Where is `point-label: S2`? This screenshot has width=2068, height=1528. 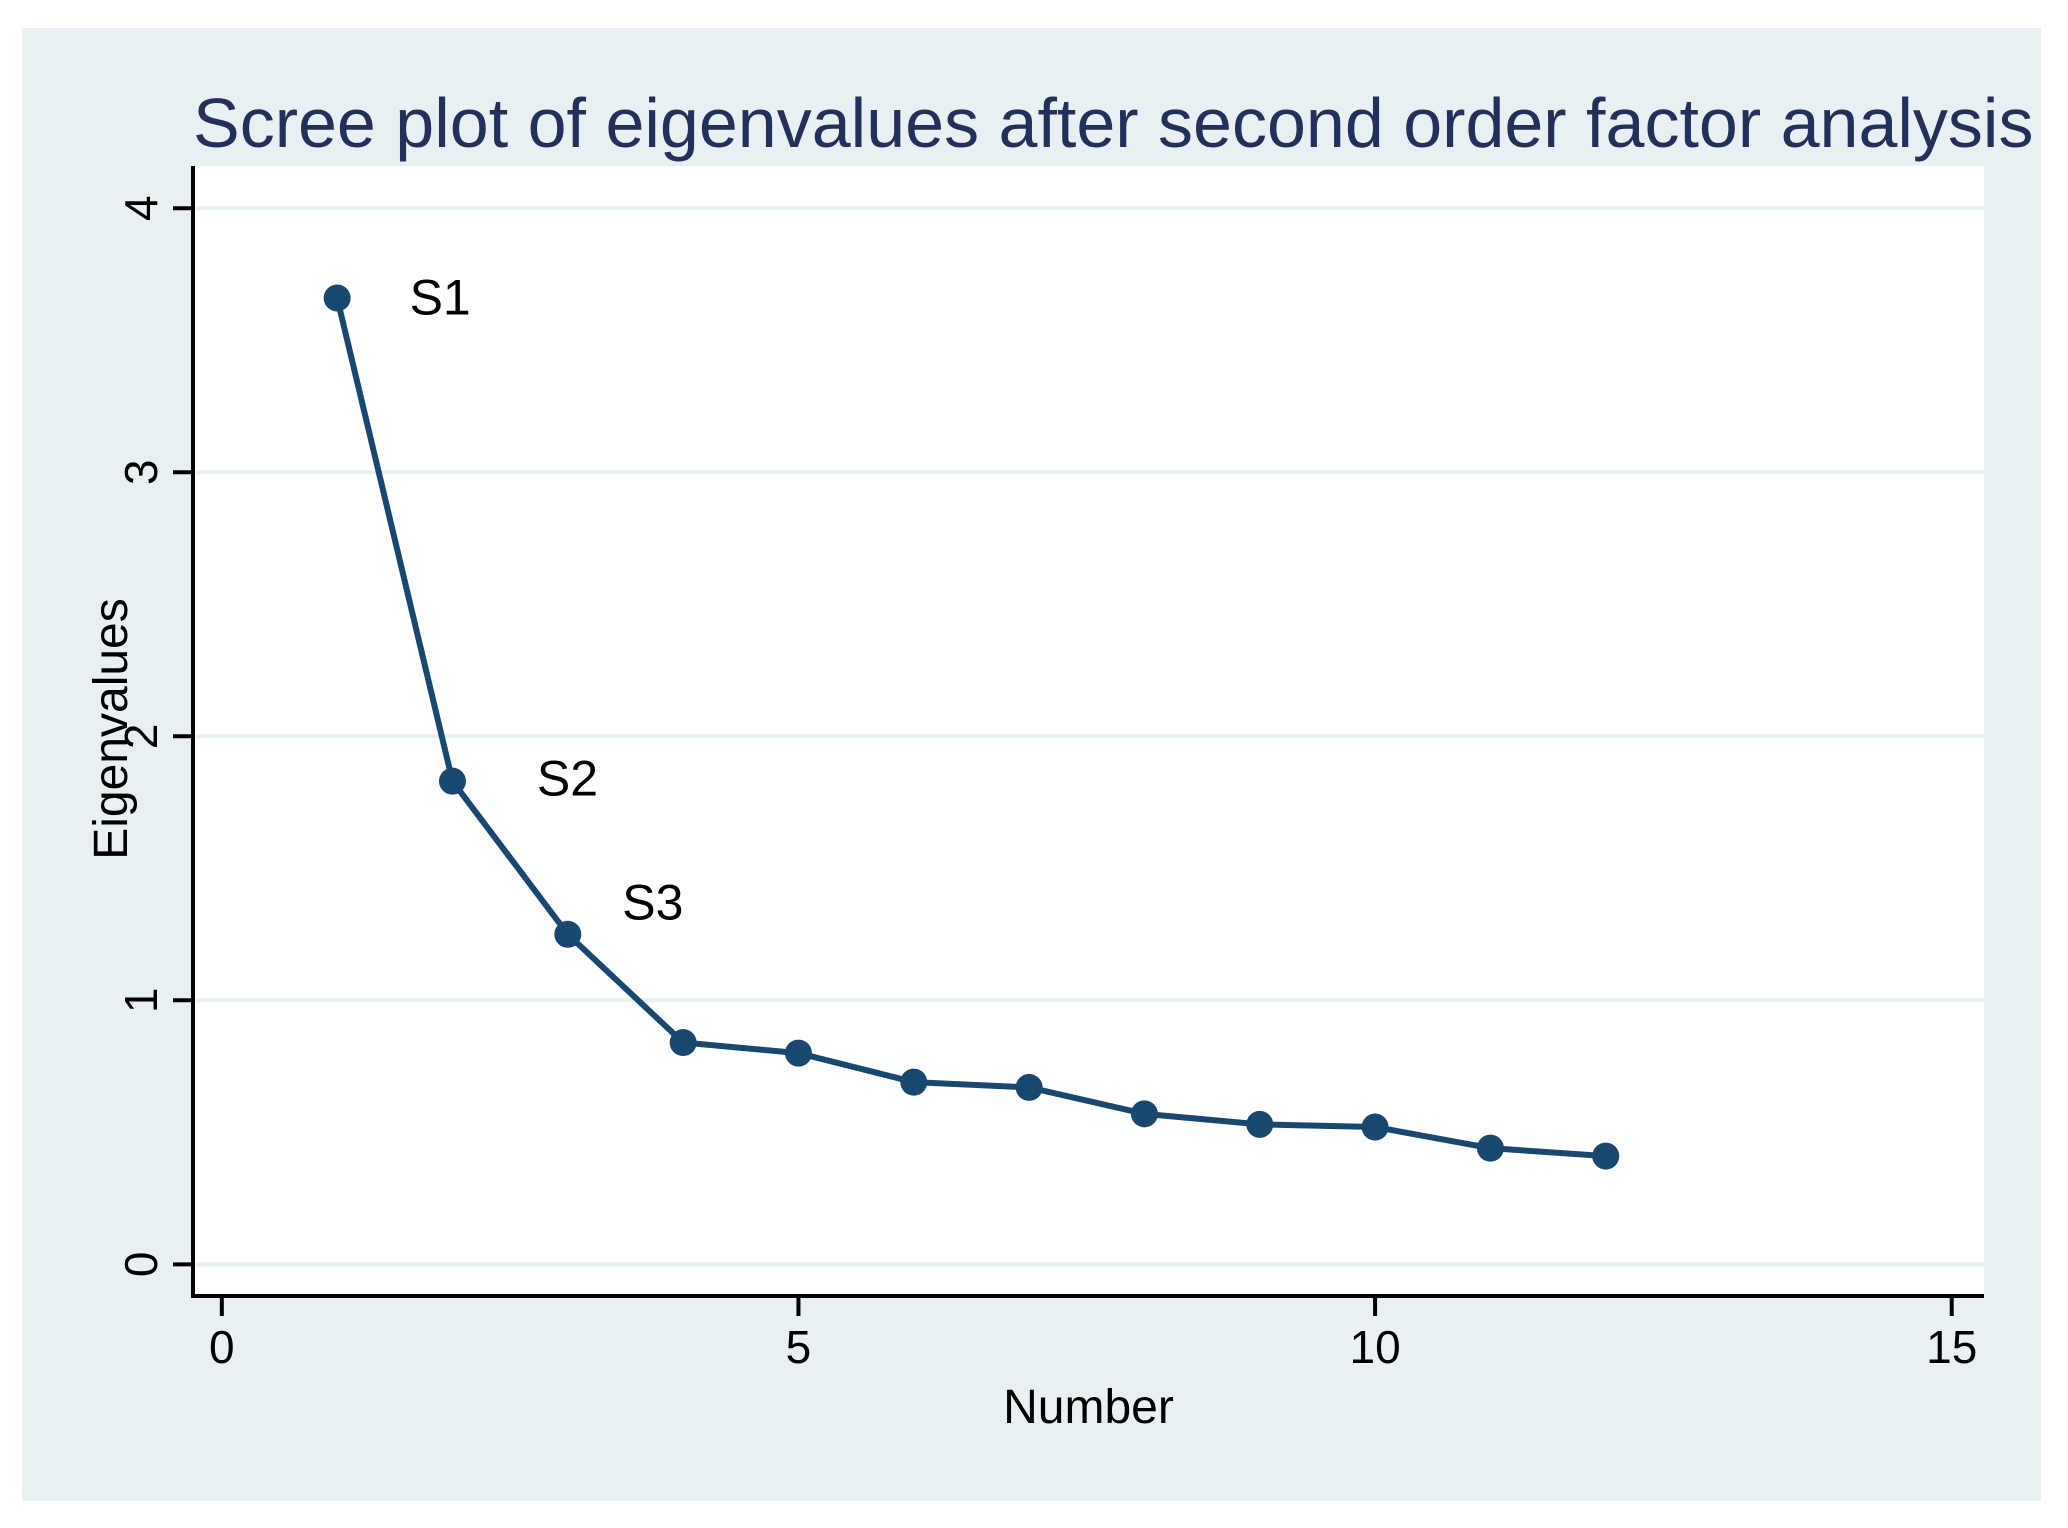
point-label: S2 is located at coordinates (567, 778).